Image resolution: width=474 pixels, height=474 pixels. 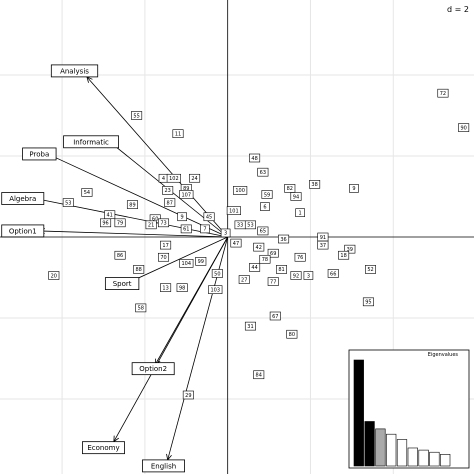 What do you see at coordinates (463, 128) in the screenshot?
I see `point-label-text: 90` at bounding box center [463, 128].